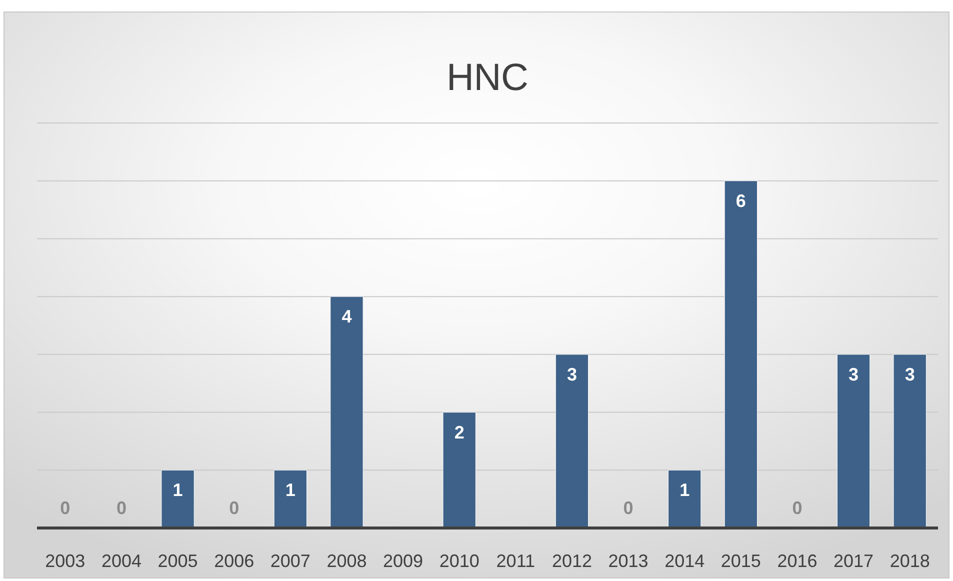 The height and width of the screenshot is (581, 953). I want to click on x-tick-label: 2008, so click(346, 561).